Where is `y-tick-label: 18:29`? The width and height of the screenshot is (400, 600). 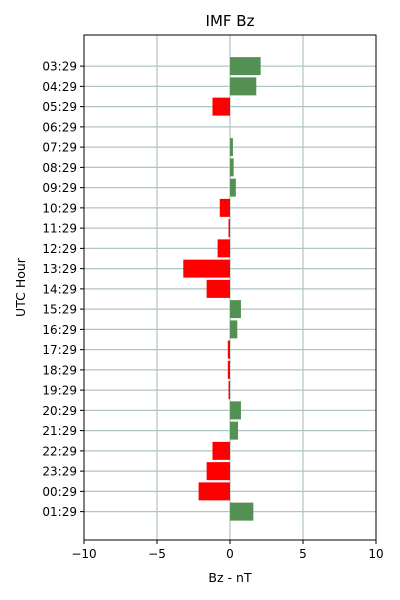 y-tick-label: 18:29 is located at coordinates (59, 370).